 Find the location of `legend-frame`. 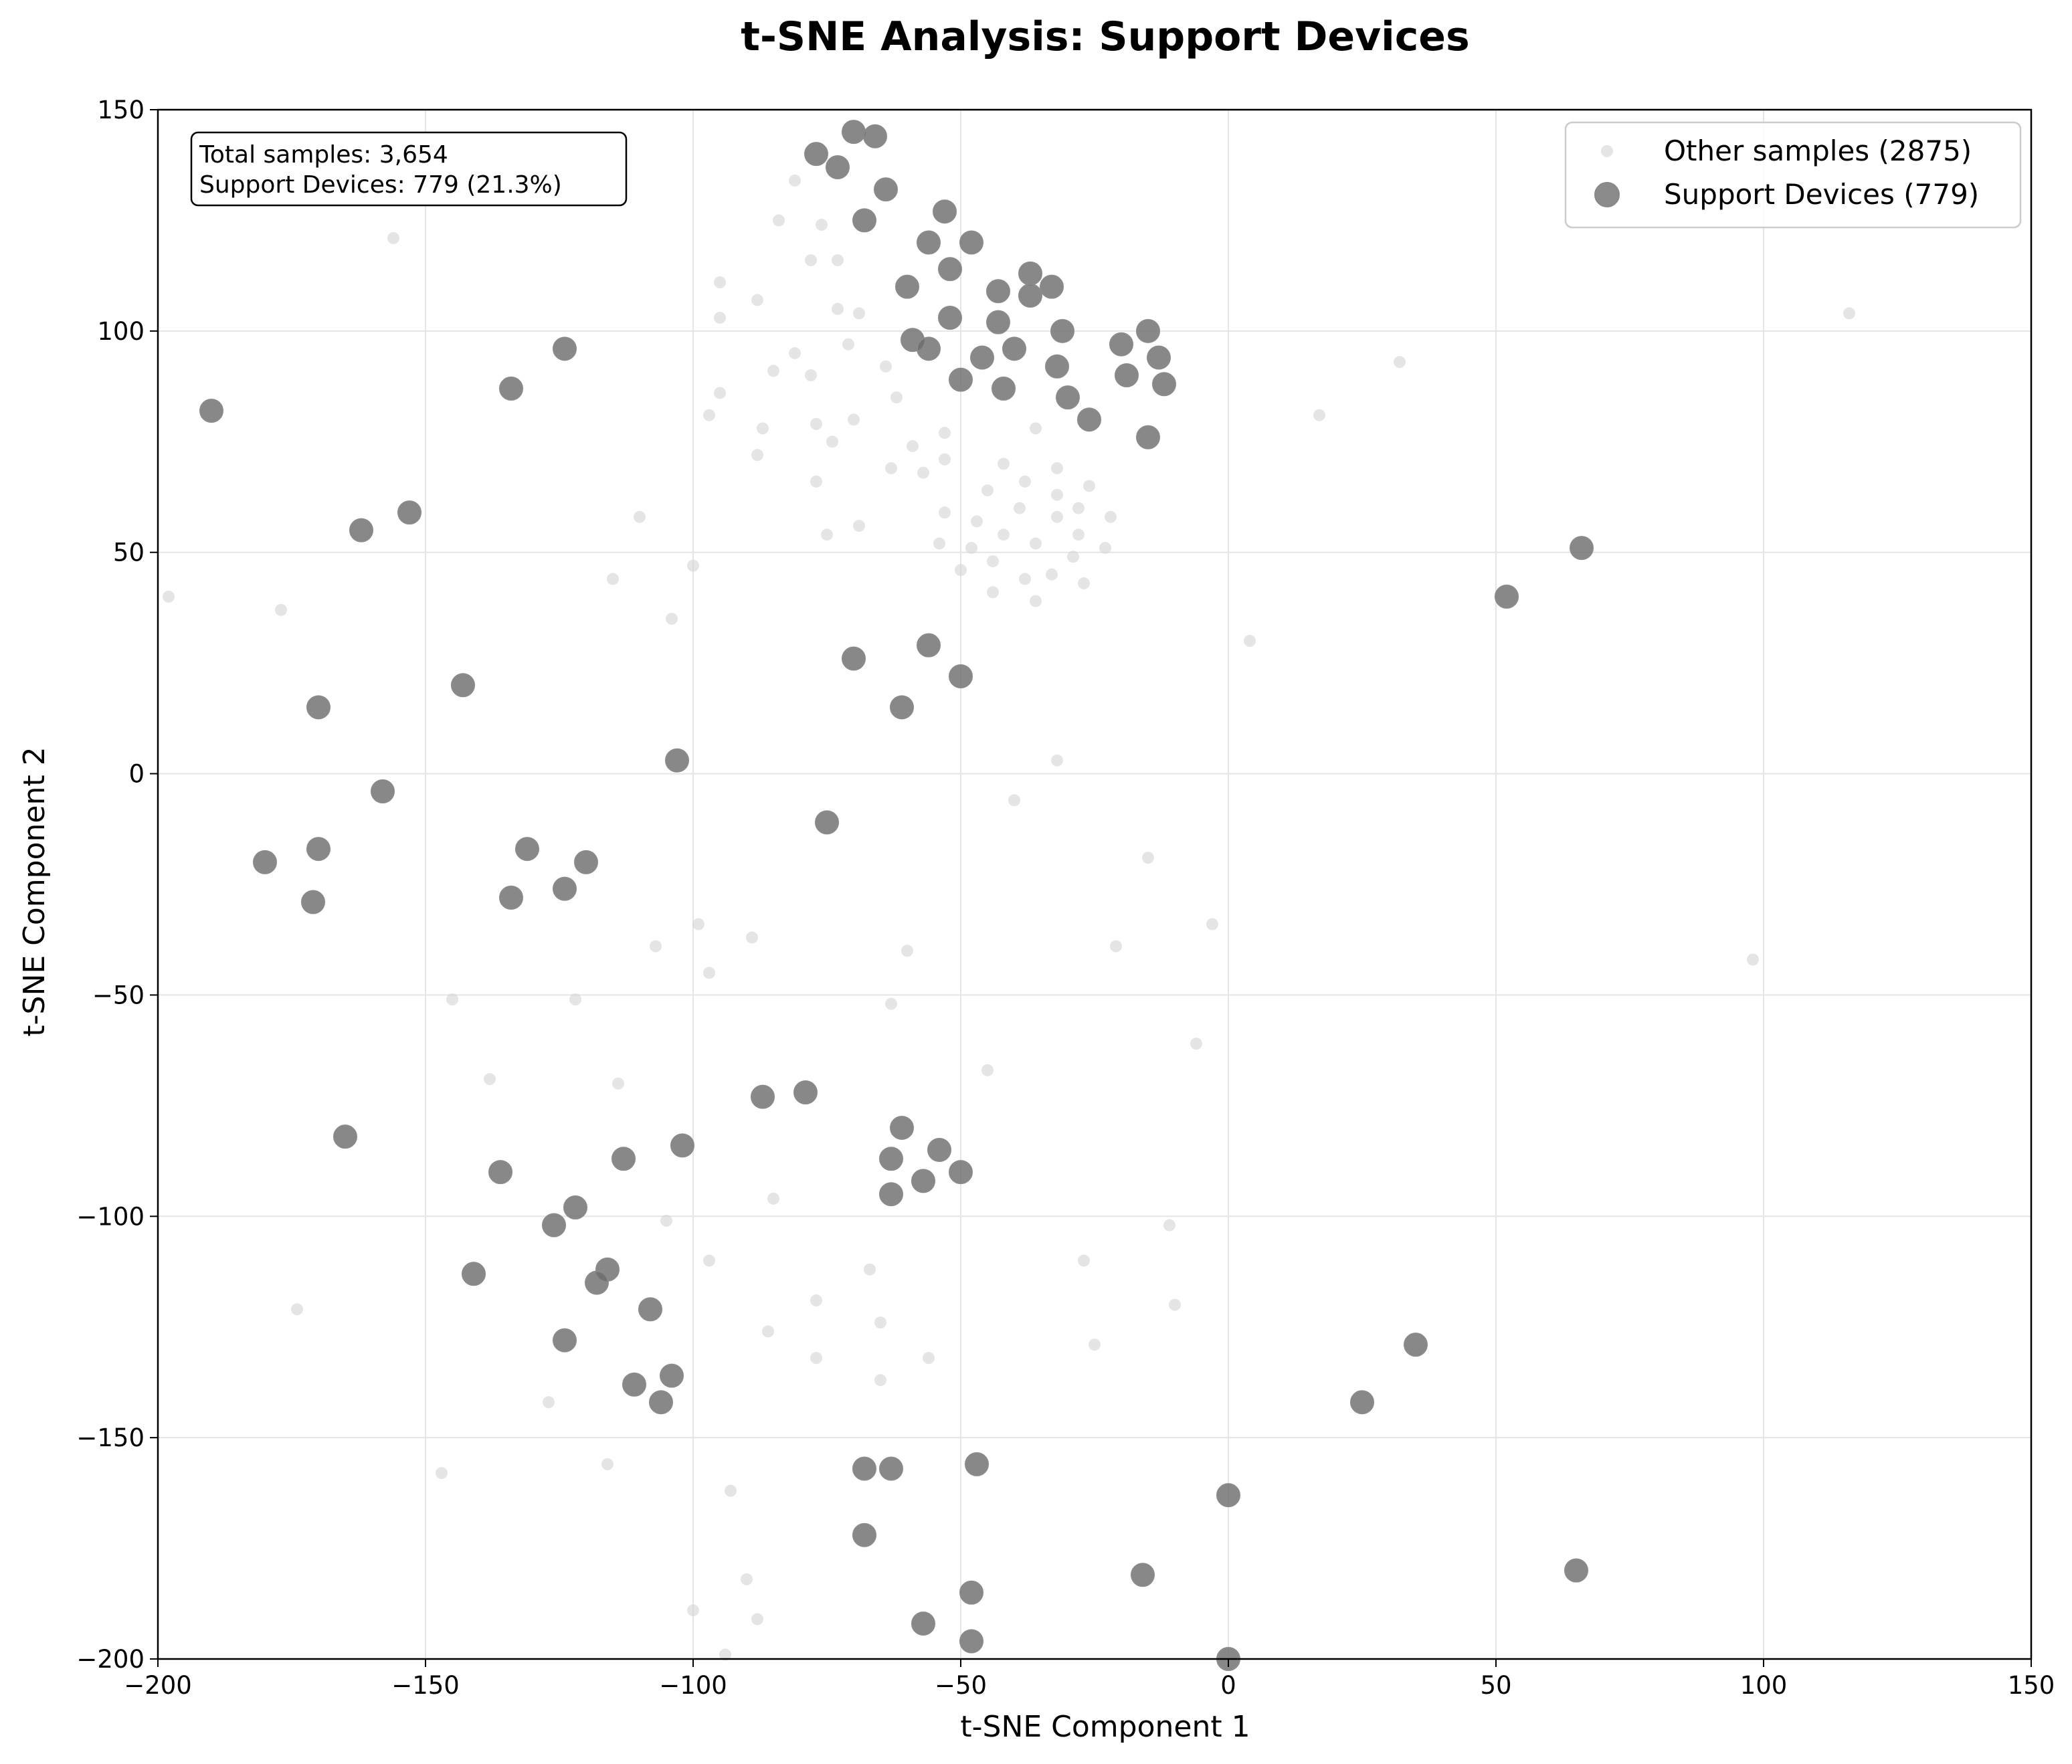

legend-frame is located at coordinates (1793, 175).